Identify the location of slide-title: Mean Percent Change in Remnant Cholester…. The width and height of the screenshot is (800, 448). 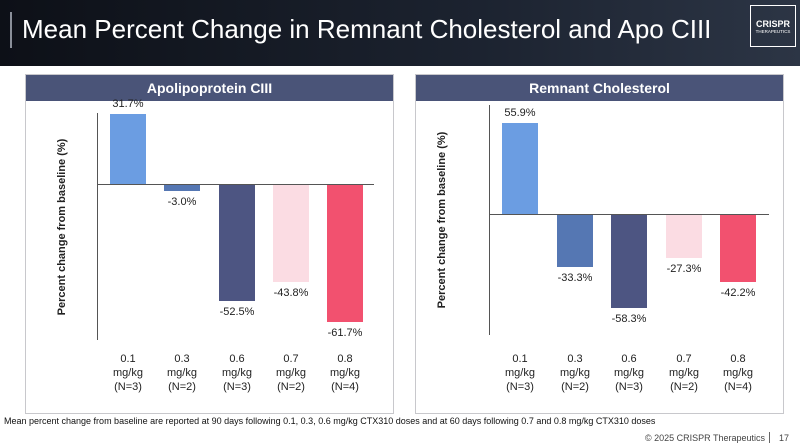
(367, 29).